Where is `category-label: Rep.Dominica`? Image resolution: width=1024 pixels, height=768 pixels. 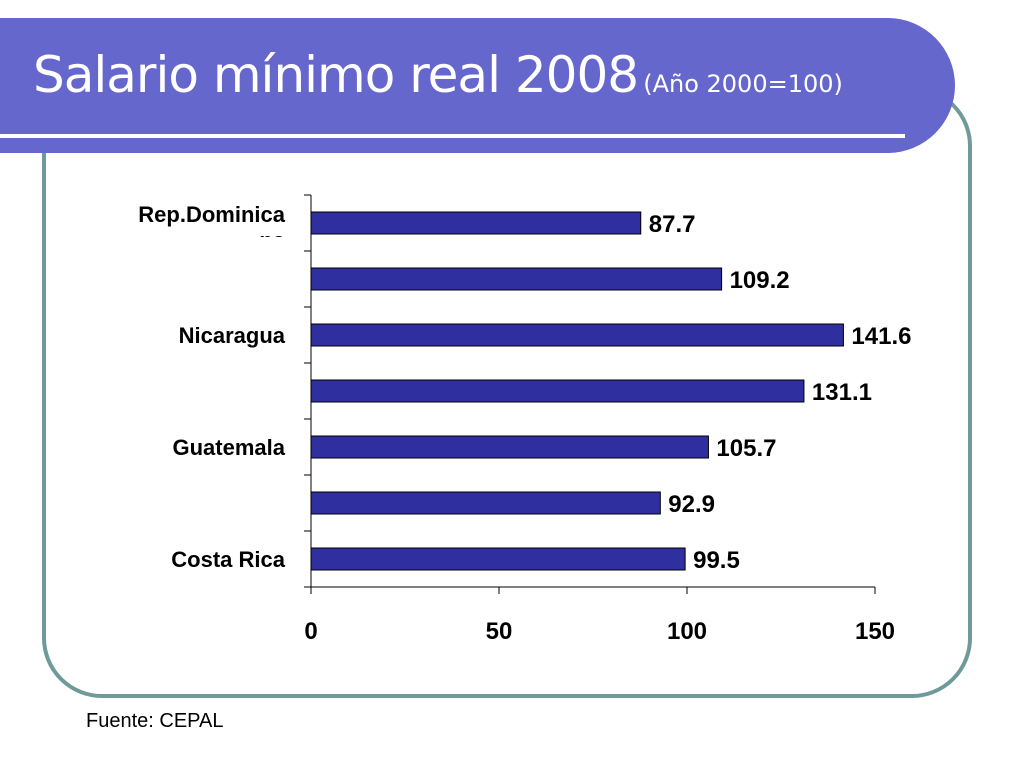
category-label: Rep.Dominica is located at coordinates (211, 214).